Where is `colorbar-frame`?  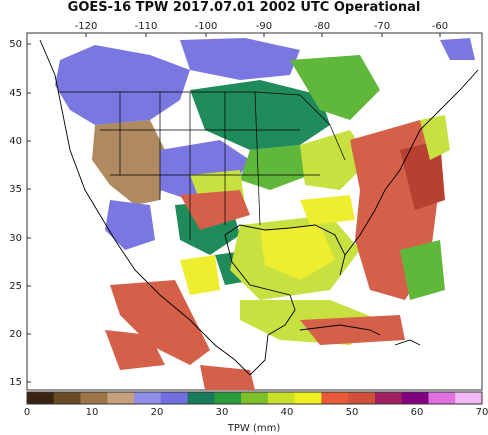
colorbar-frame is located at coordinates (254, 398).